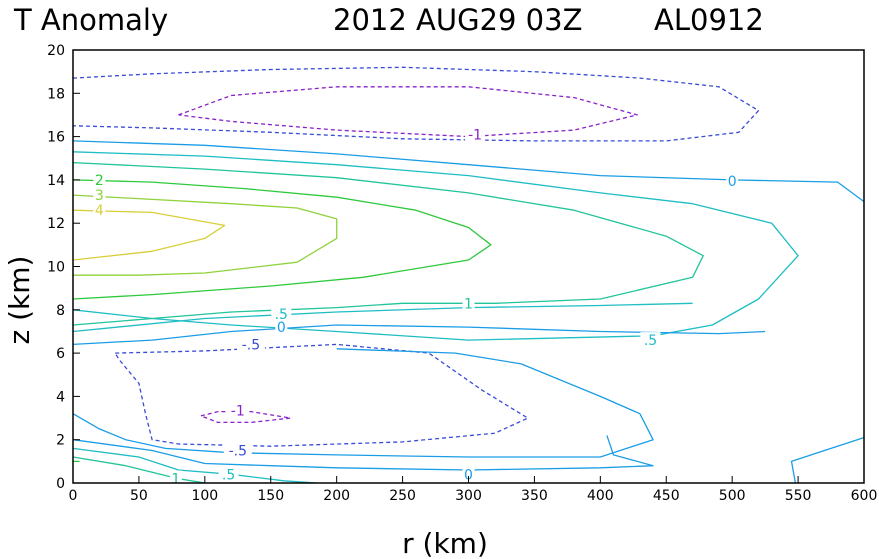  Describe the element at coordinates (56, 51) in the screenshot. I see `y-tick-label: 20` at that location.